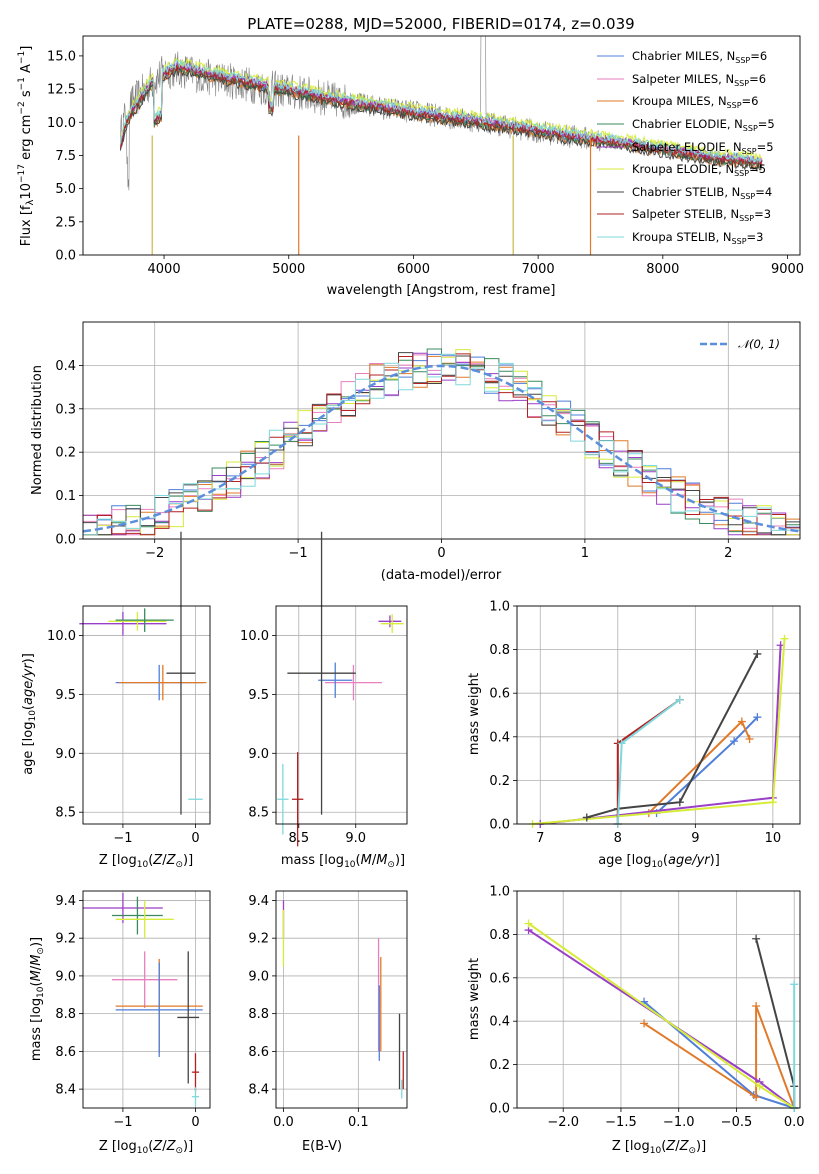 The width and height of the screenshot is (819, 1174). Describe the element at coordinates (343, 861) in the screenshot. I see `age-vs-mass-xlabel: mass [log10(M/M⊙)]` at that location.